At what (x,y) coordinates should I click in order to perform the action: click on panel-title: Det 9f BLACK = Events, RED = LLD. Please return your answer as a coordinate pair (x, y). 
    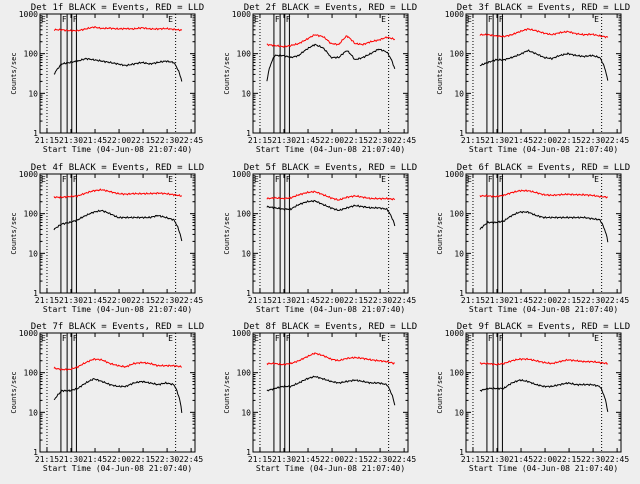
    Looking at the image, I should click on (543, 327).